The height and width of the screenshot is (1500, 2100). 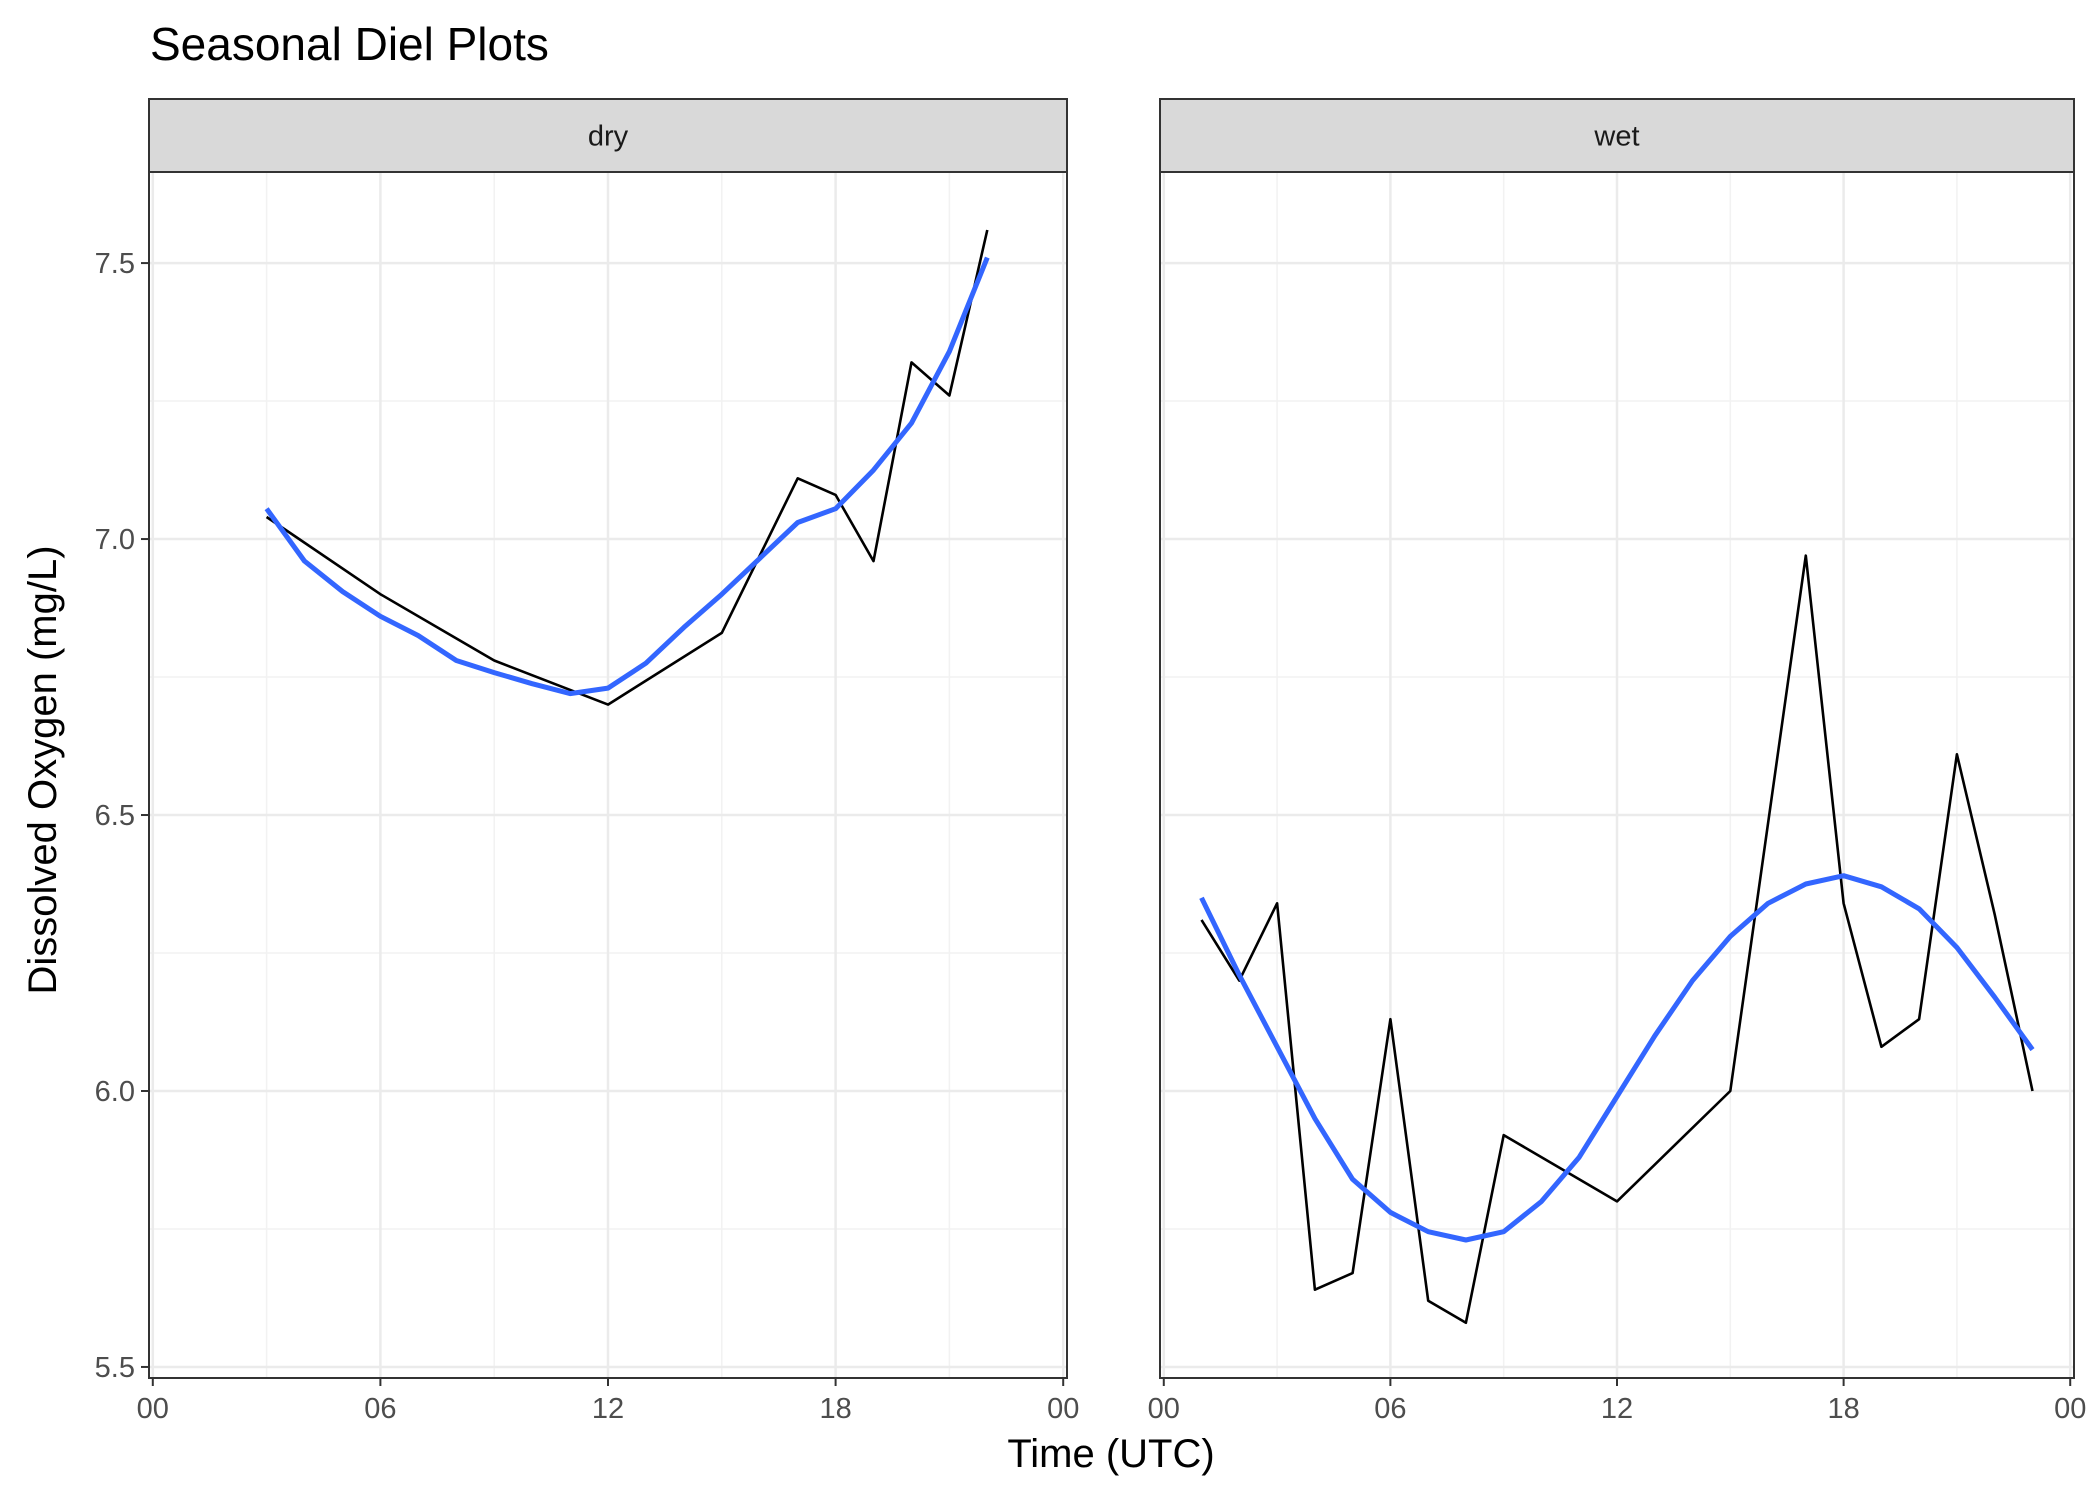 I want to click on y-tick-label: 7.5, so click(x=115, y=264).